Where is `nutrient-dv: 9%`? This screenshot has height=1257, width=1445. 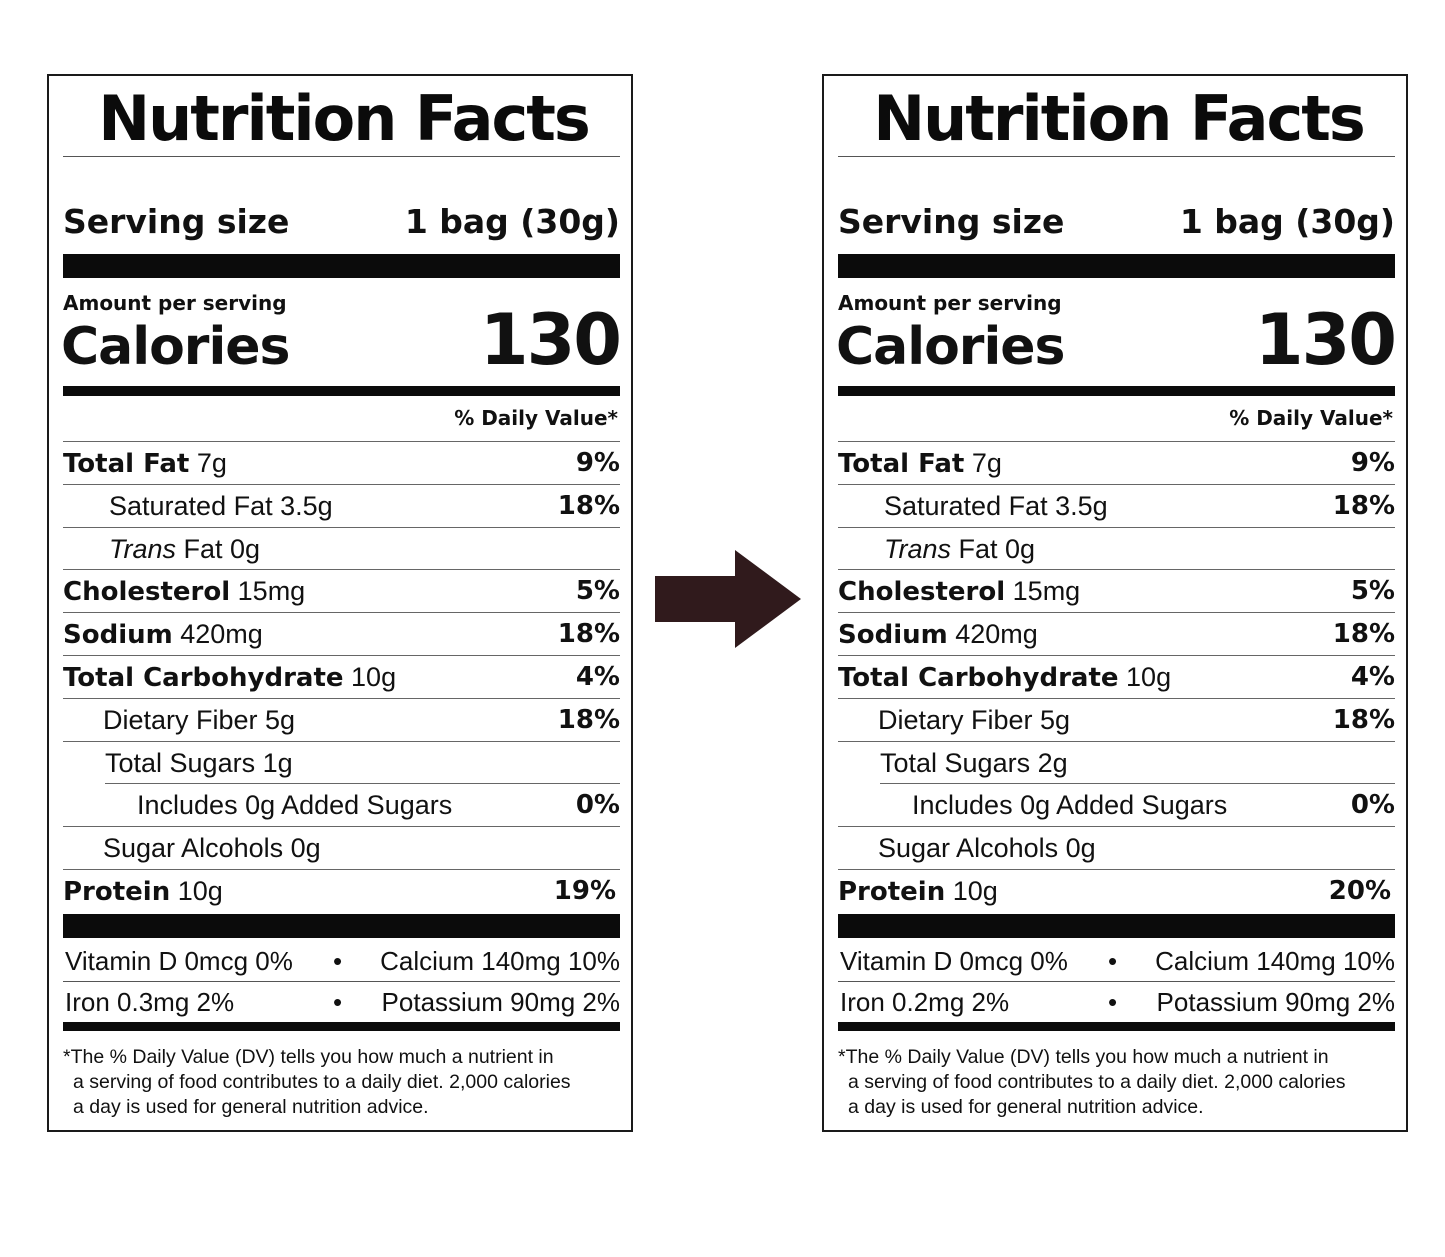
nutrient-dv: 9% is located at coordinates (1372, 463).